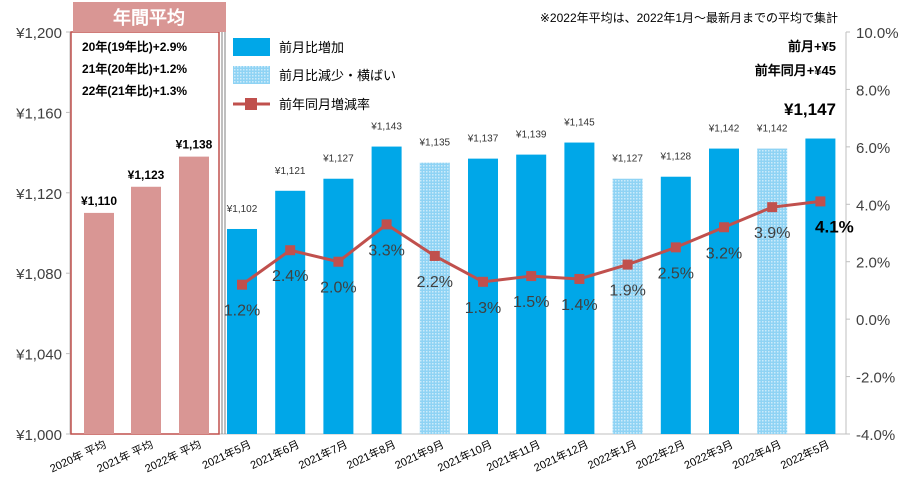  I want to click on x-tick-label: 2021年8月, so click(371, 454).